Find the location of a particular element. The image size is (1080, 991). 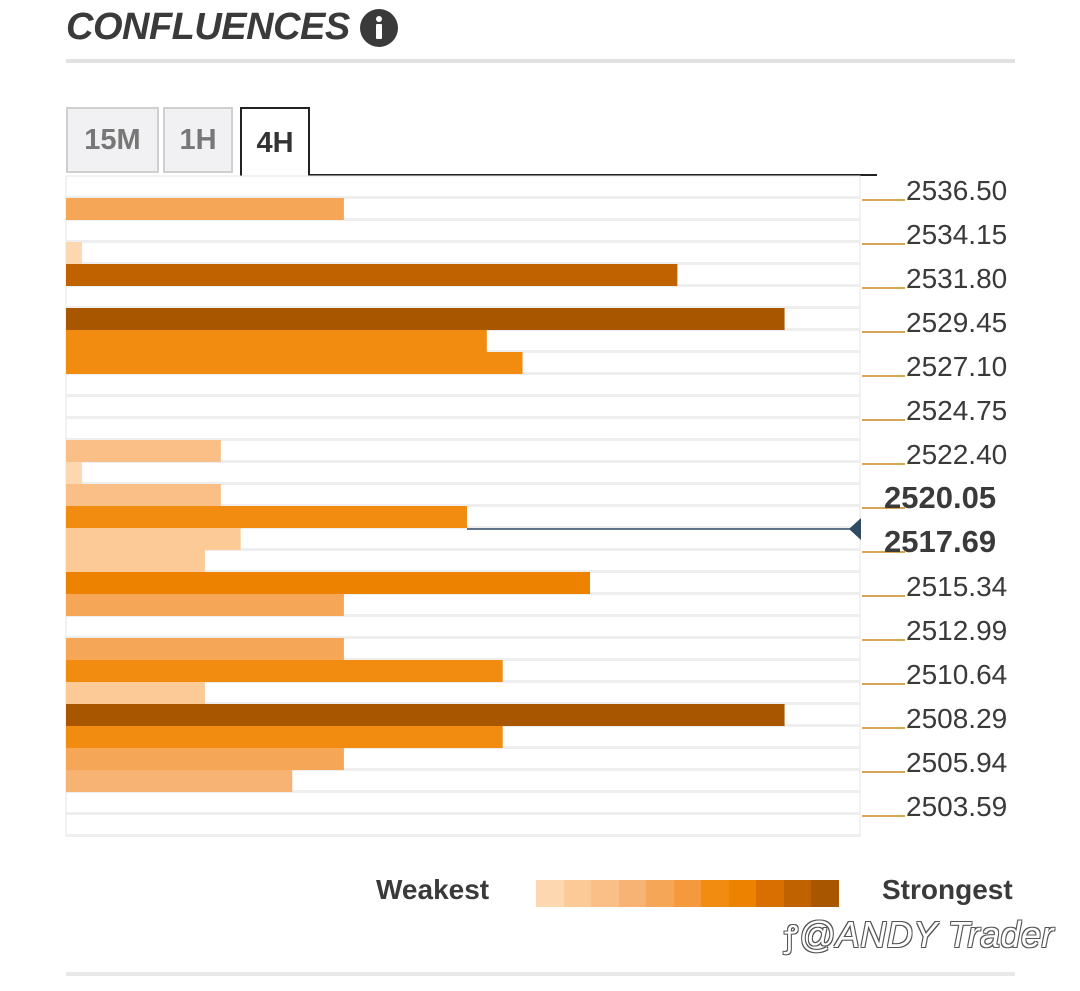

page-title: CONFLUENCES is located at coordinates (208, 27).